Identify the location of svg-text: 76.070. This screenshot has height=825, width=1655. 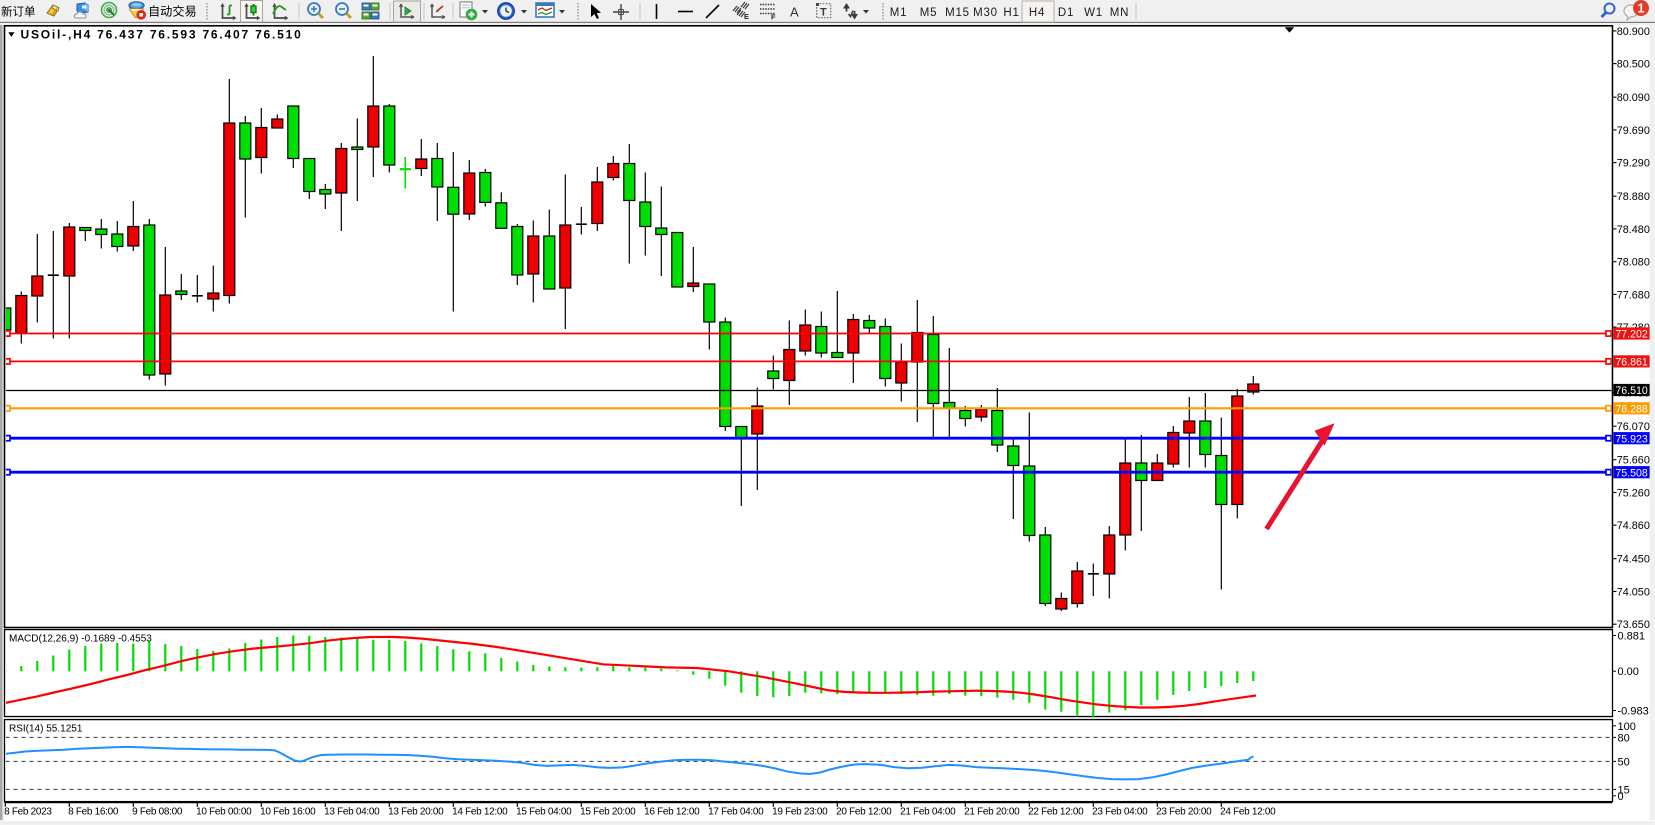
(1633, 427).